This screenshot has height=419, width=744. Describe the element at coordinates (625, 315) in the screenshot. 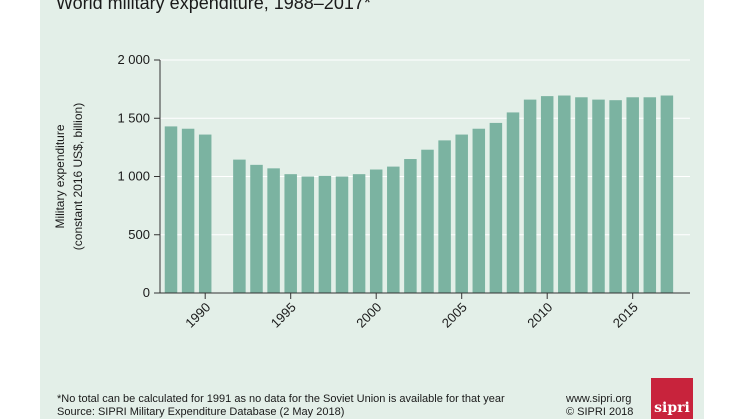

I see `x-tick-label: 2015` at that location.